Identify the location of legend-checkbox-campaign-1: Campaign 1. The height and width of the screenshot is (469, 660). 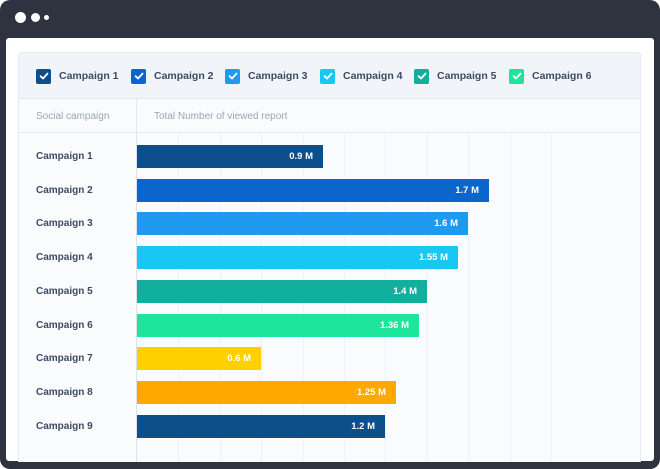
(77, 76).